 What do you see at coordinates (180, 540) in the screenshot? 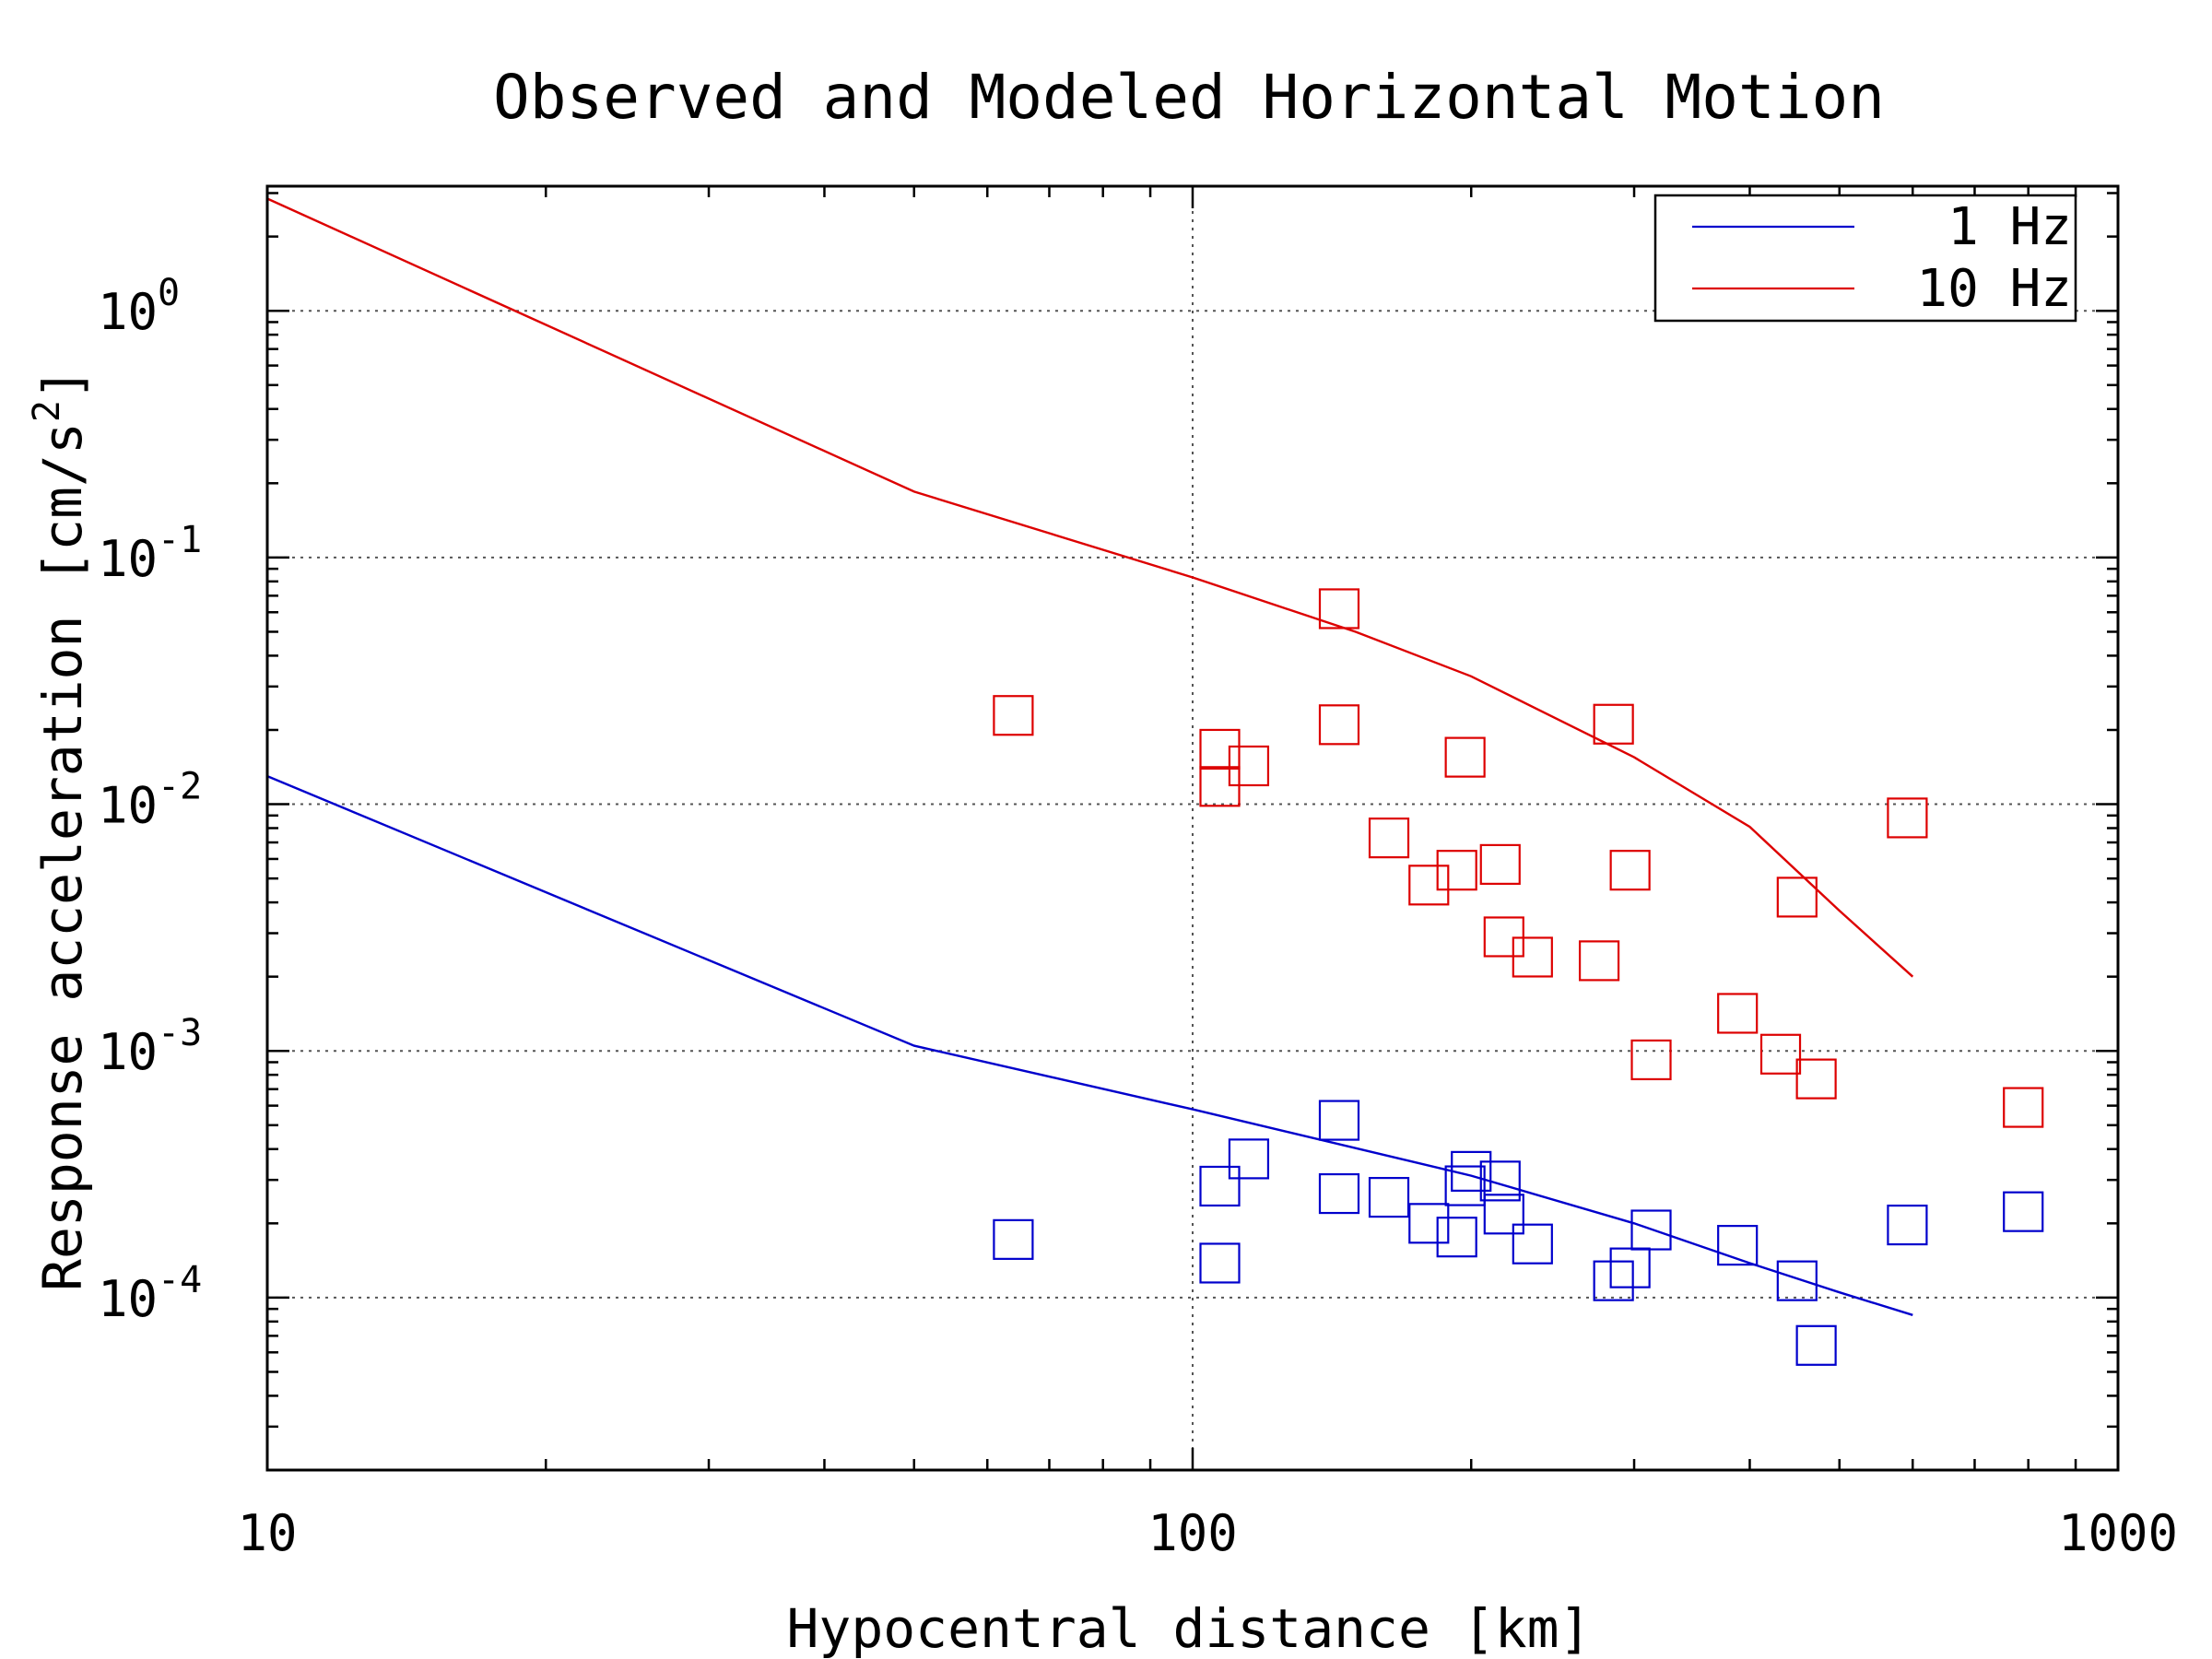
I see `y-tick-exponent: -1` at bounding box center [180, 540].